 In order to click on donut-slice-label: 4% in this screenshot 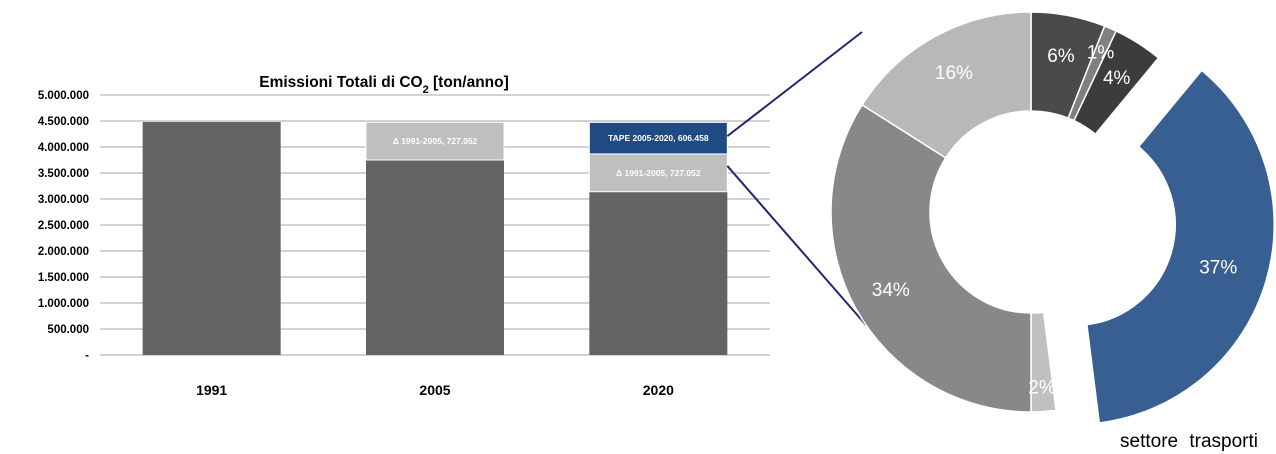, I will do `click(1117, 78)`.